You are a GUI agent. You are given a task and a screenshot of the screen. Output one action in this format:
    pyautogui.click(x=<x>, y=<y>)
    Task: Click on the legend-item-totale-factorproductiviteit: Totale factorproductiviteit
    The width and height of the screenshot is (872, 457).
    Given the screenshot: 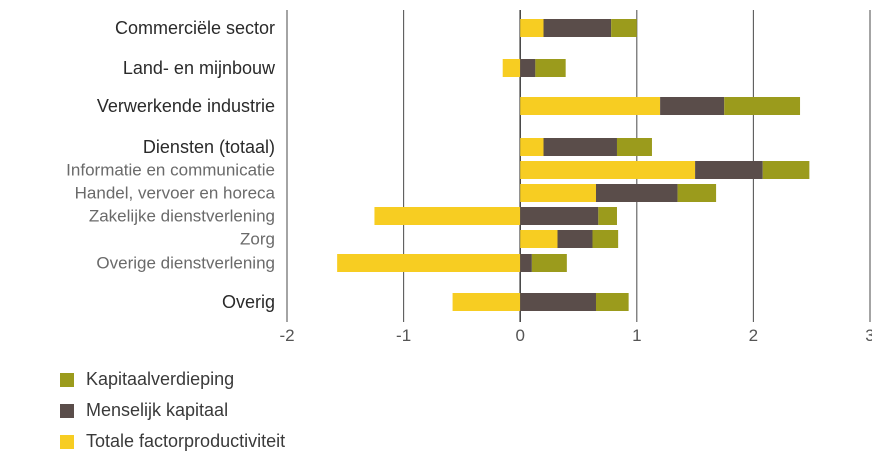 What is the action you would take?
    pyautogui.click(x=172, y=441)
    